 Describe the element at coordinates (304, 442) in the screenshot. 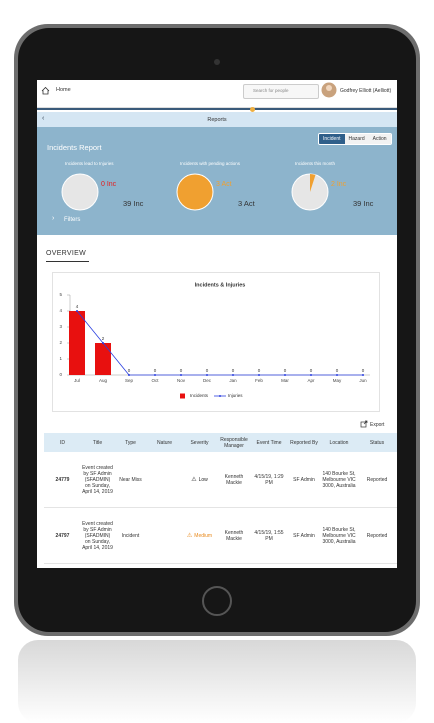

I see `column-header: Reported By` at that location.